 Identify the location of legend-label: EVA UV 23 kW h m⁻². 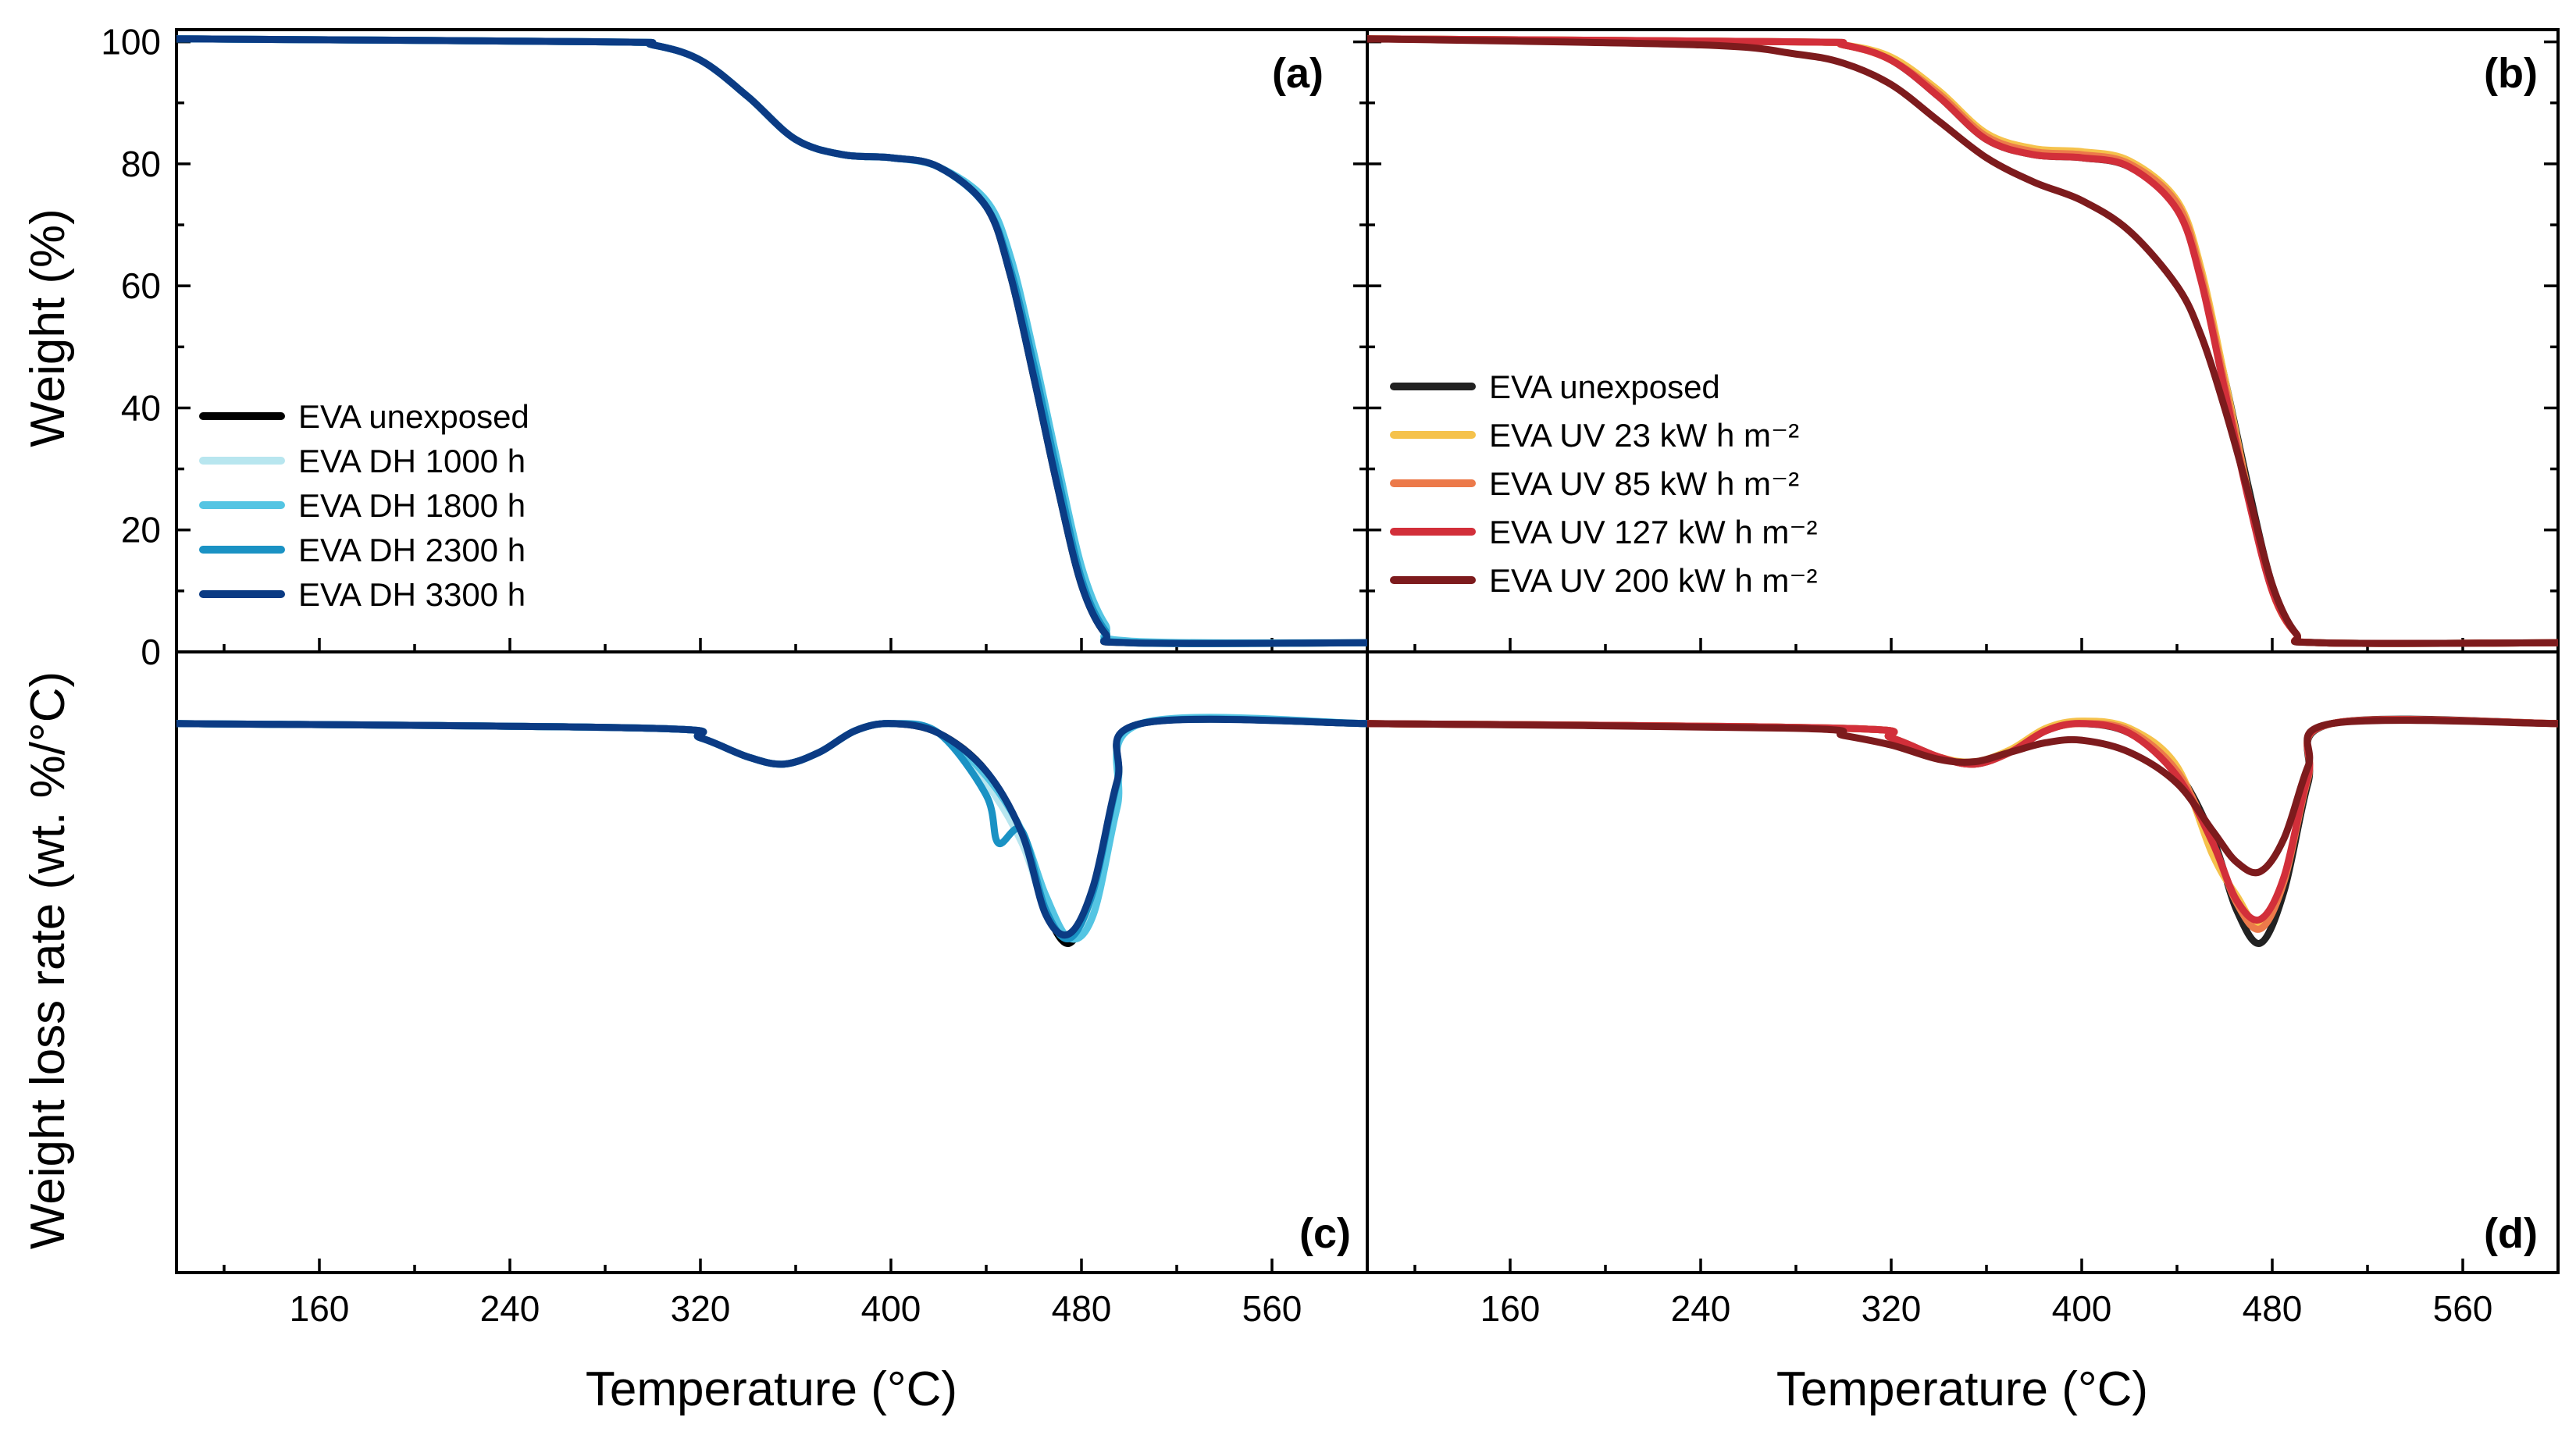
(1644, 435).